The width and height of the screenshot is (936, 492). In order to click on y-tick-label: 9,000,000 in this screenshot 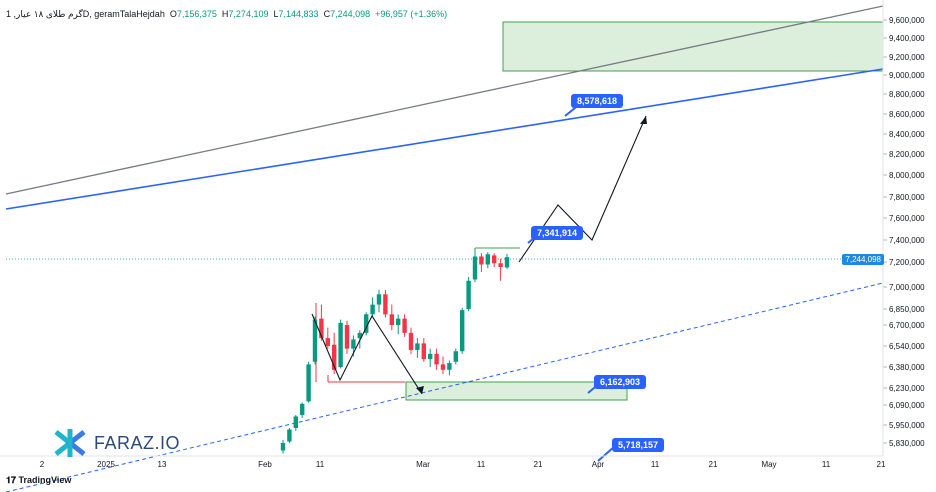, I will do `click(907, 75)`.